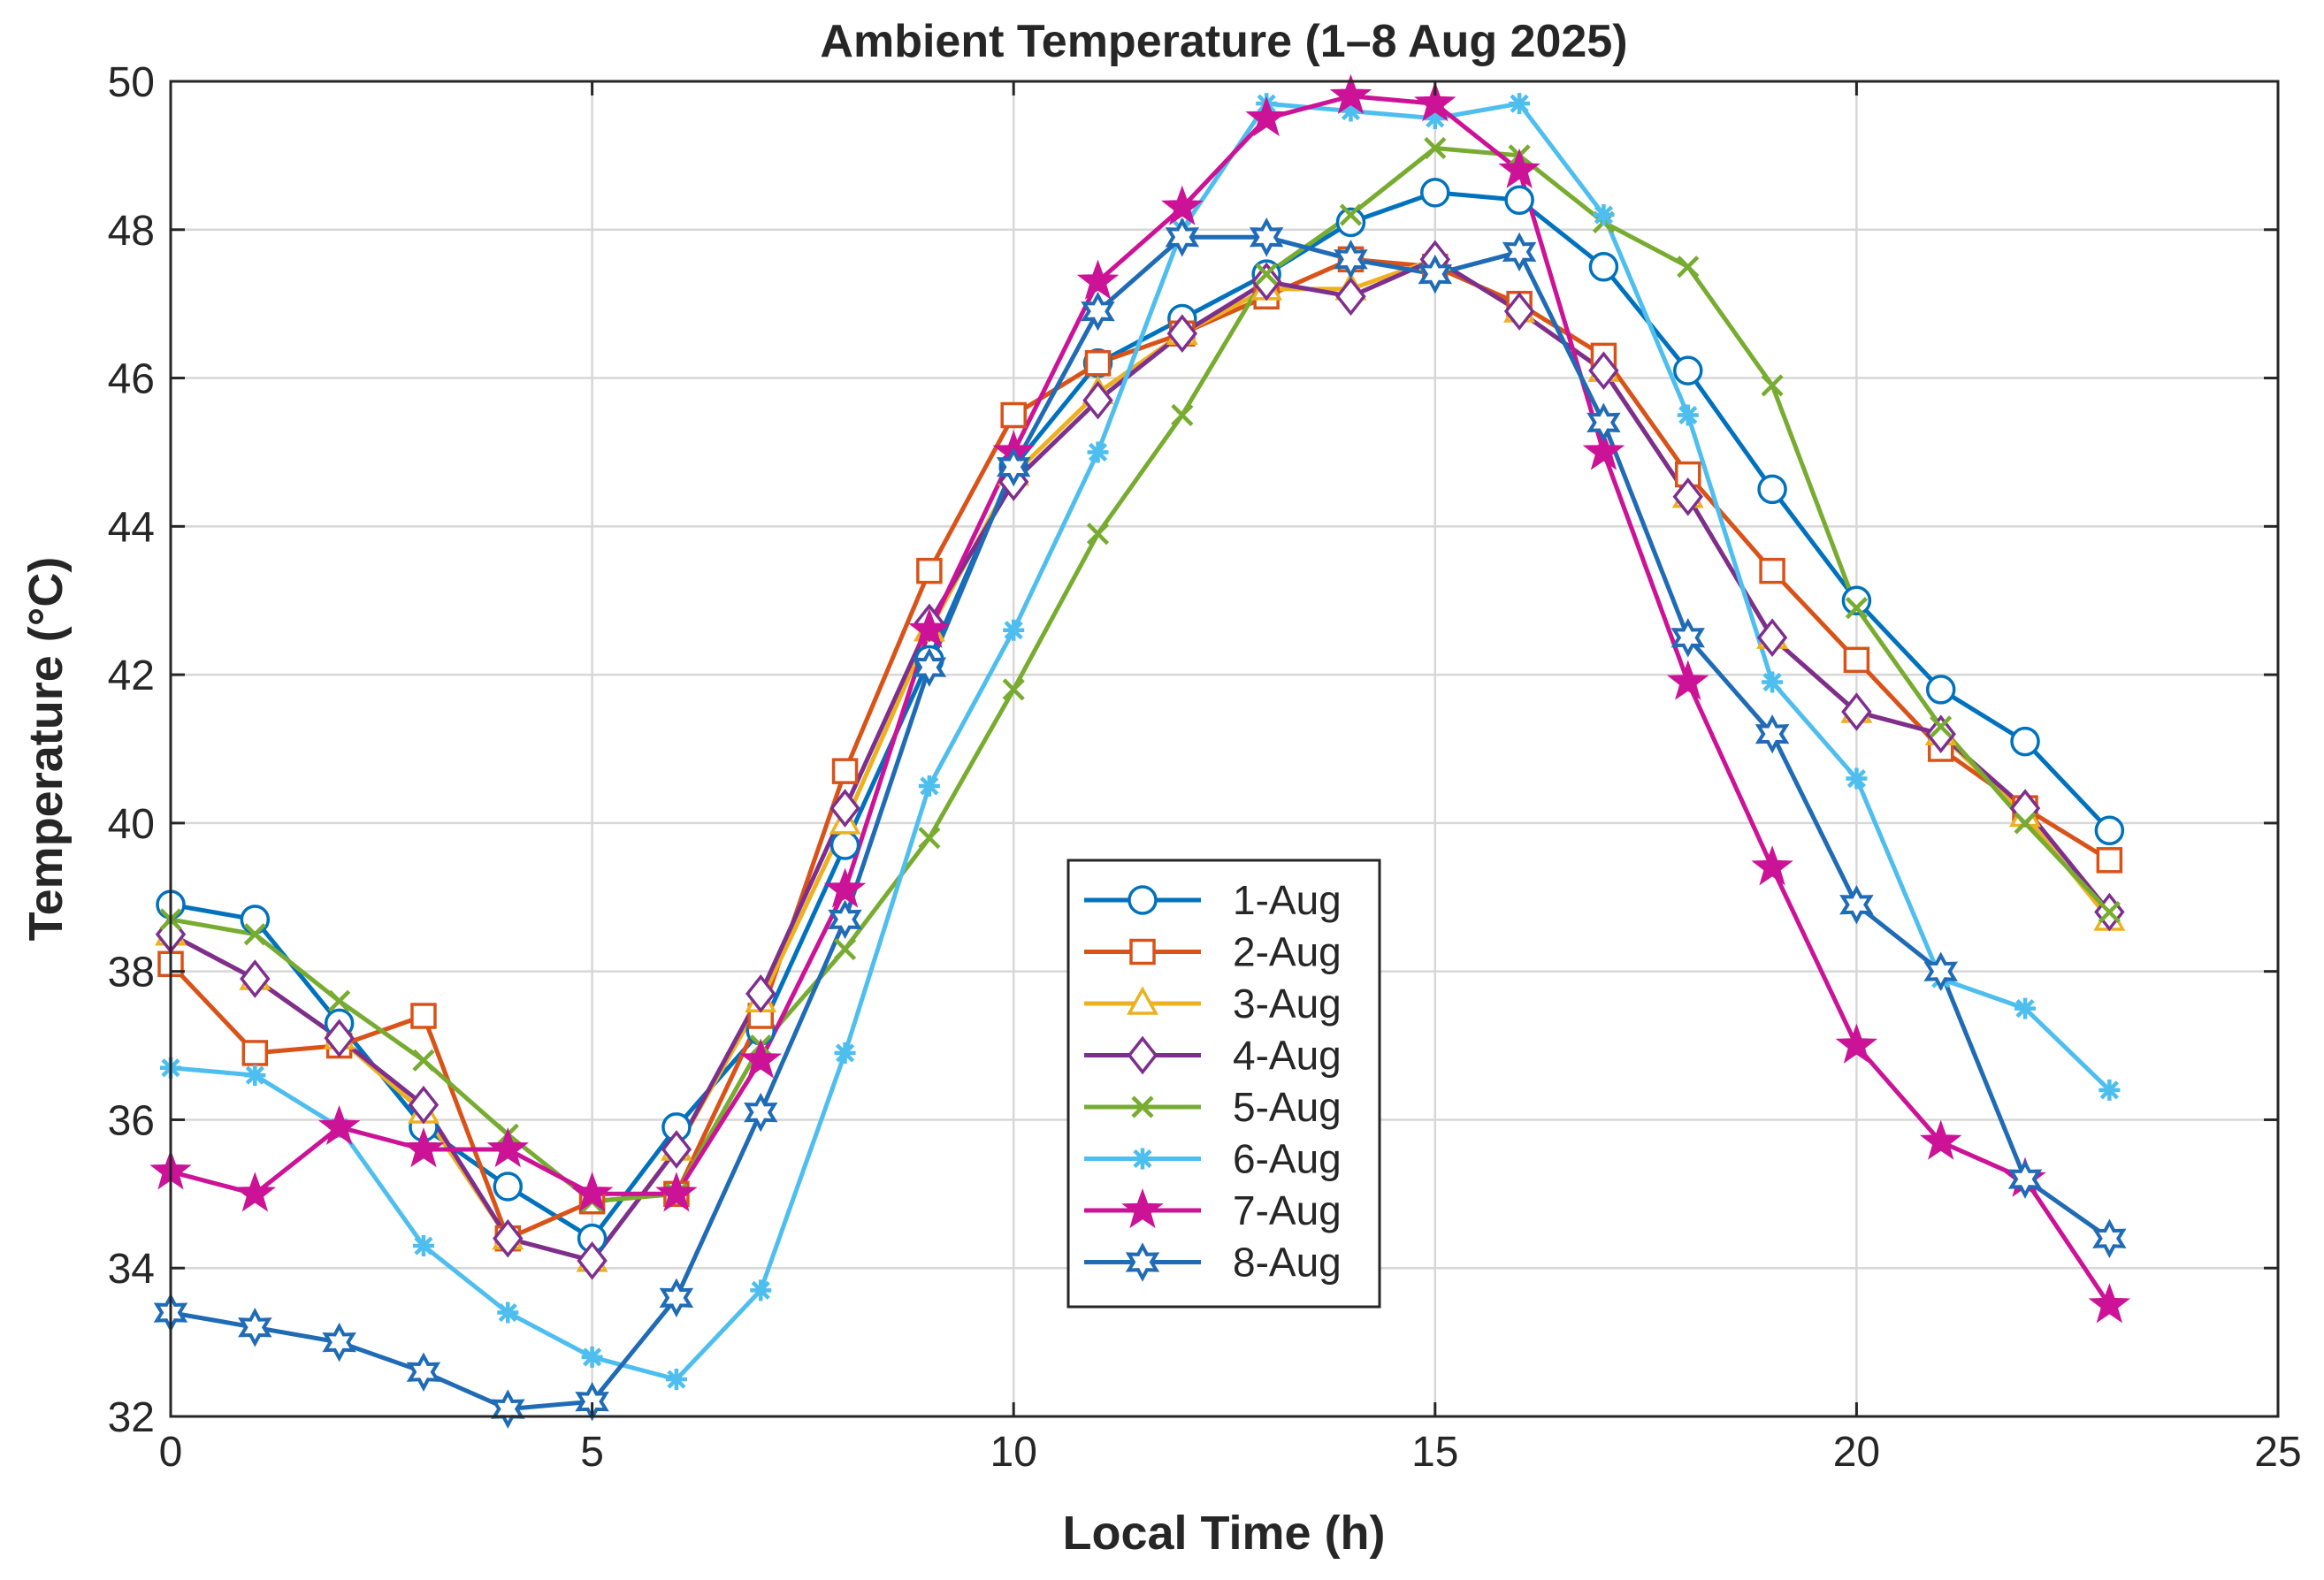 The image size is (2324, 1580). I want to click on legend-label: 3-Aug, so click(1288, 1004).